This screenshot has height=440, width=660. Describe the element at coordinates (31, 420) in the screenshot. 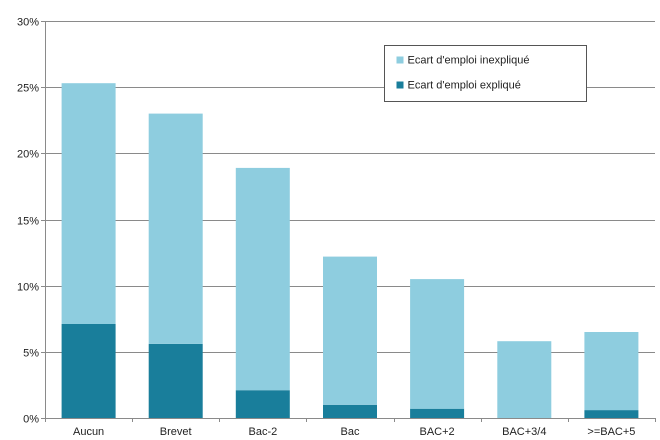

I see `y-tick-label: 0%` at that location.